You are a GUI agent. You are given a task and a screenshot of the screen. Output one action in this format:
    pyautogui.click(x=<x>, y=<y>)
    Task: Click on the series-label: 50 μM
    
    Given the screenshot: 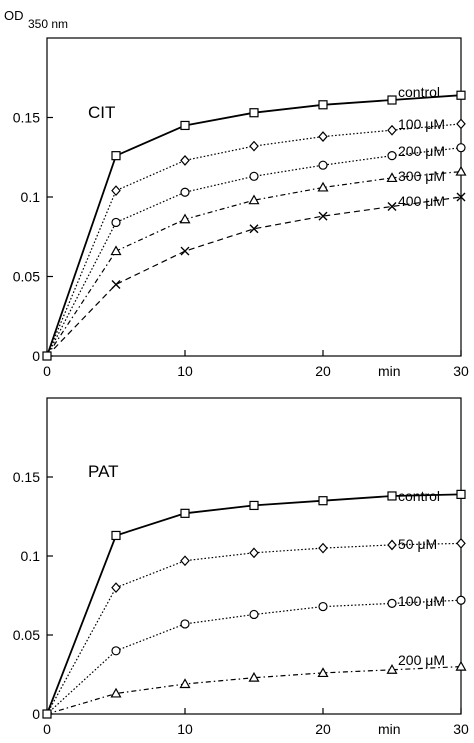 What is the action you would take?
    pyautogui.click(x=417, y=544)
    